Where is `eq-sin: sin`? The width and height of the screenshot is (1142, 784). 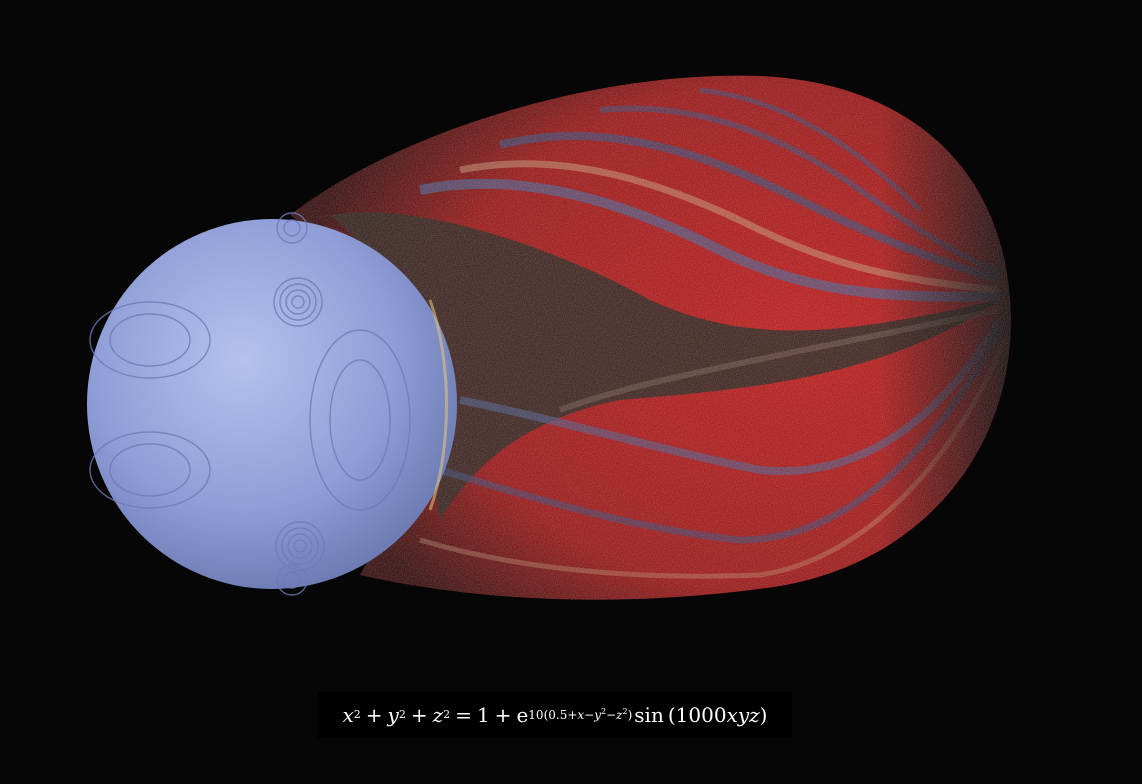 eq-sin: sin is located at coordinates (649, 715).